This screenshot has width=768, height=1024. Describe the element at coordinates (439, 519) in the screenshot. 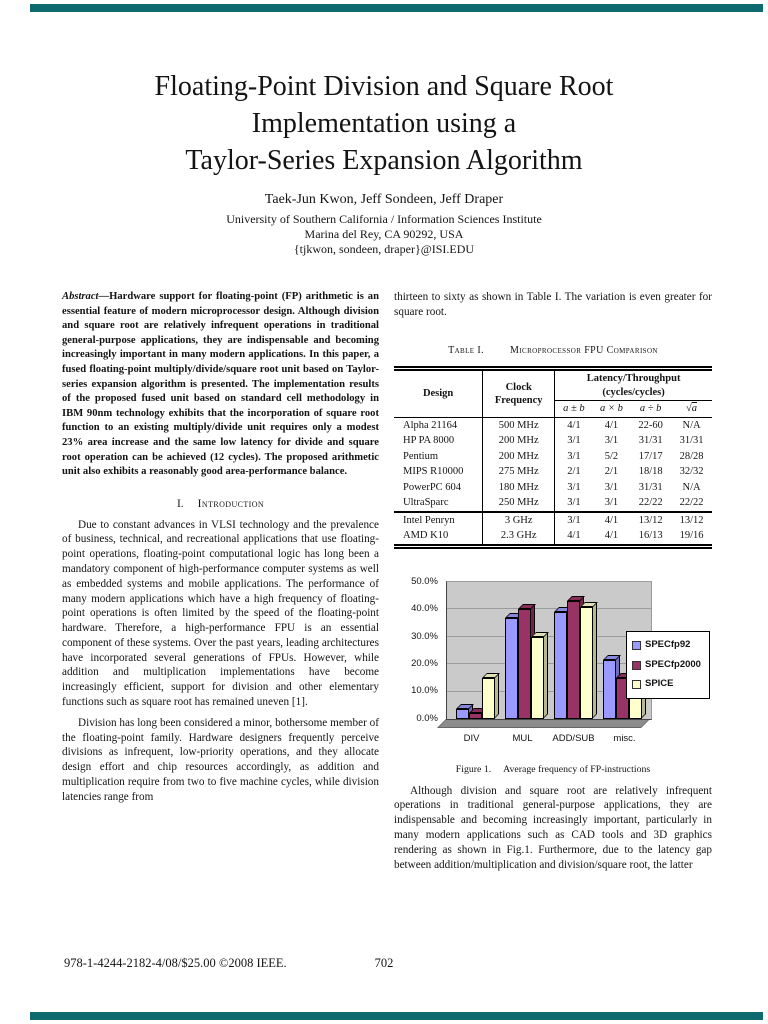

I see `cell-design: Intel Penryn` at that location.